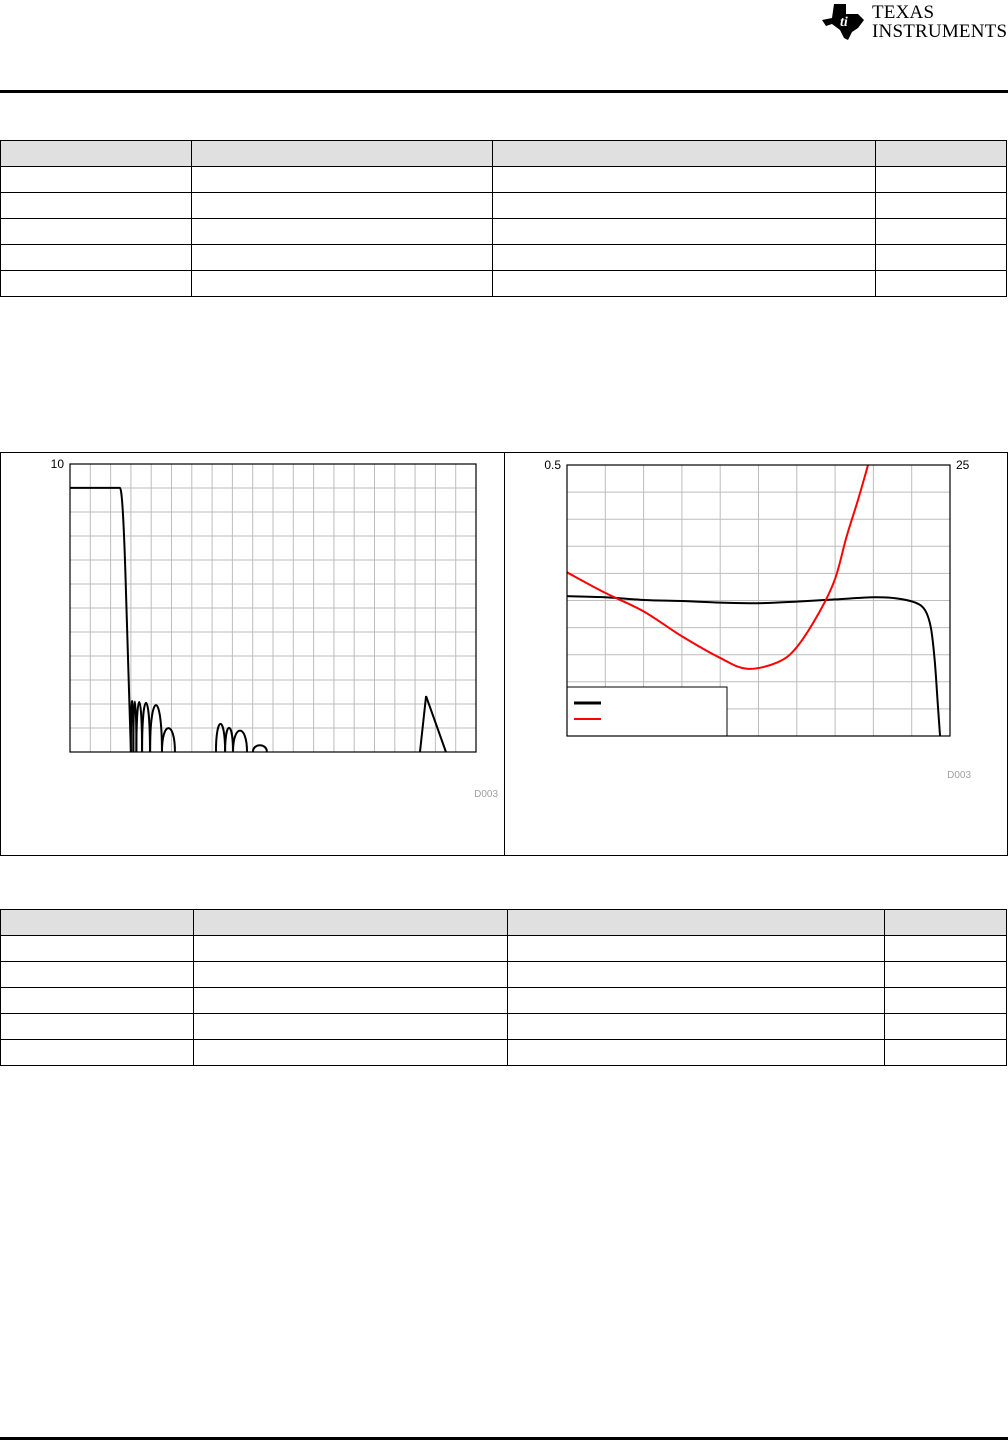 This screenshot has width=1008, height=1440. I want to click on ti-logo: ti Texas Instruments, so click(914, 22).